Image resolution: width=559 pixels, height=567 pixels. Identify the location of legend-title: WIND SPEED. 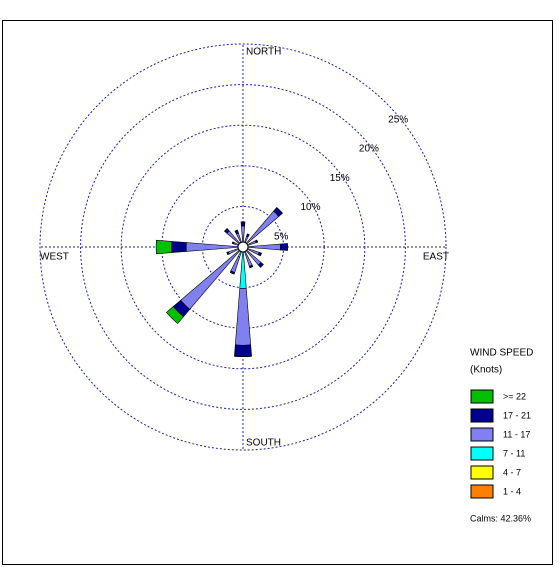
(501, 353).